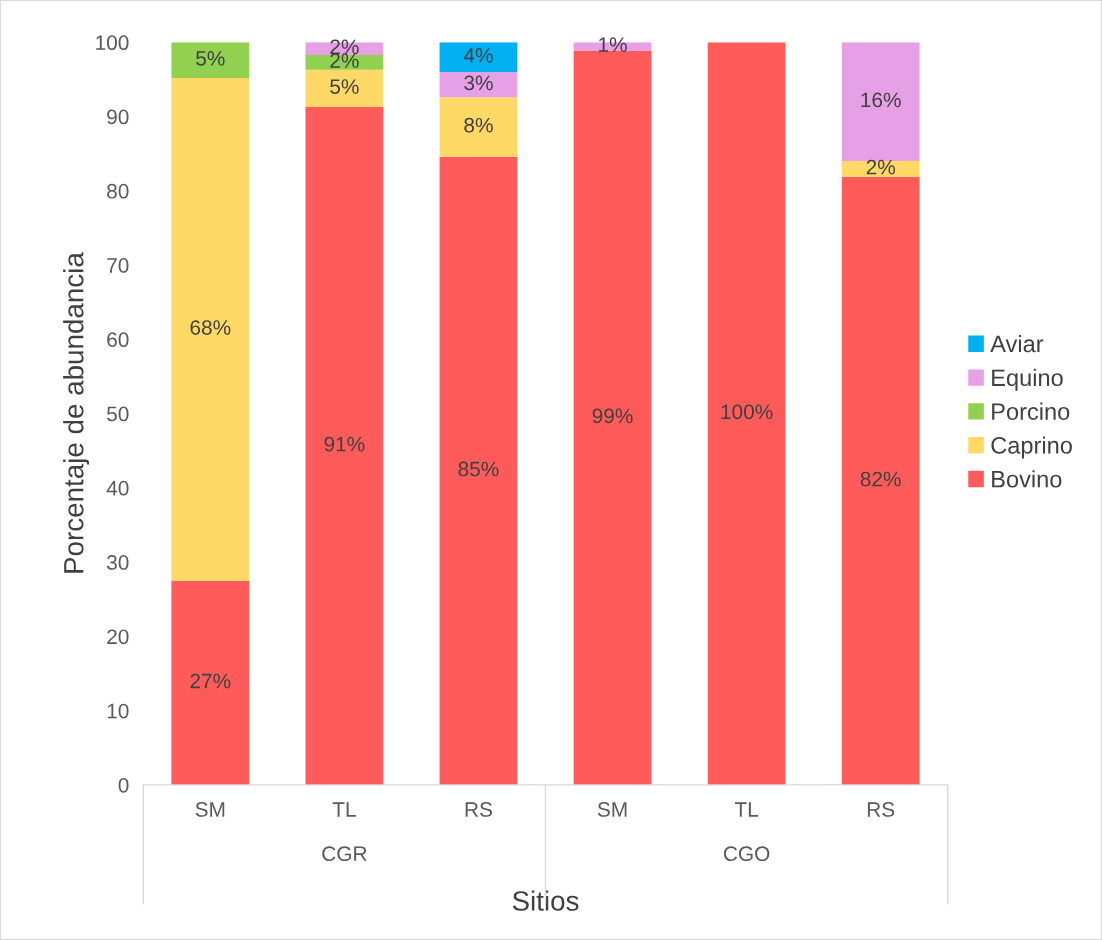 The image size is (1102, 940). Describe the element at coordinates (117, 488) in the screenshot. I see `y-tick-label: 40` at that location.